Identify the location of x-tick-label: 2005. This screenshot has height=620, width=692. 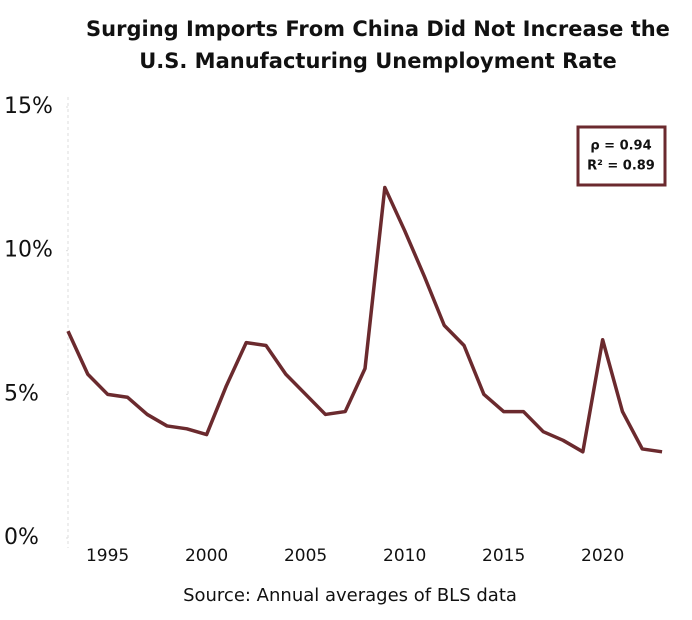
(305, 556).